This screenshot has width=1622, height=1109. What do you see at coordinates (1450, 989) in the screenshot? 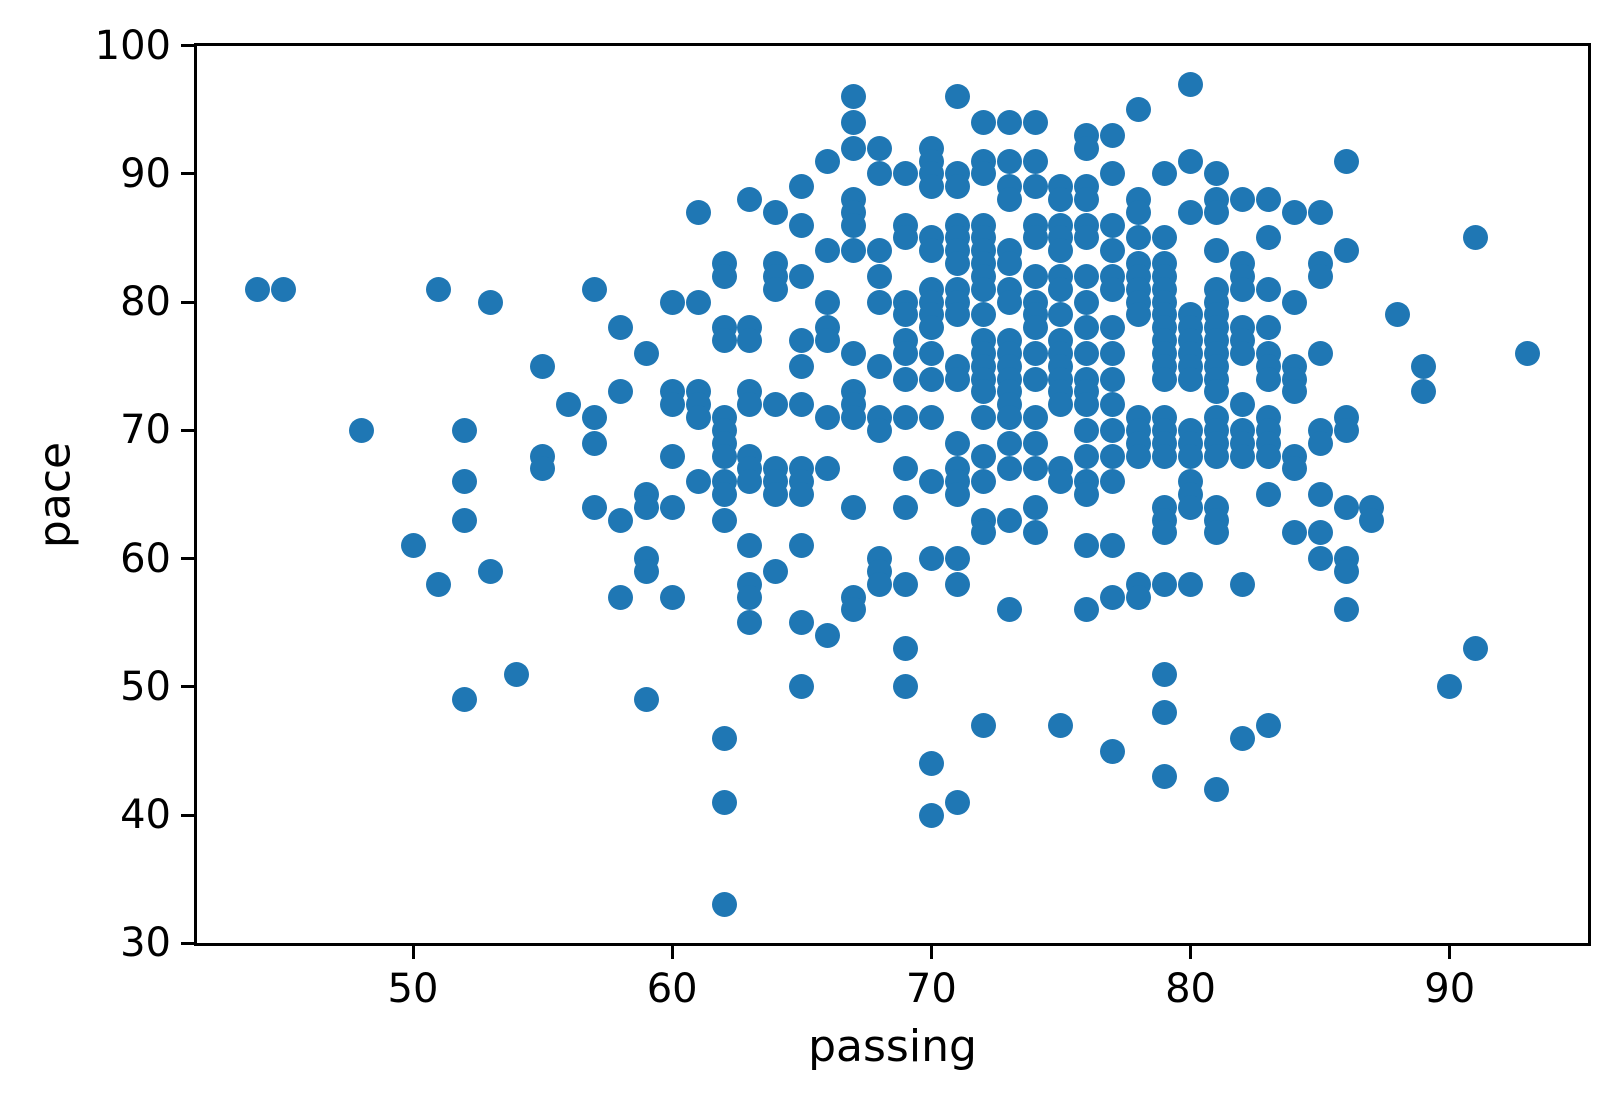
I see `x-tick-label: 90` at bounding box center [1450, 989].